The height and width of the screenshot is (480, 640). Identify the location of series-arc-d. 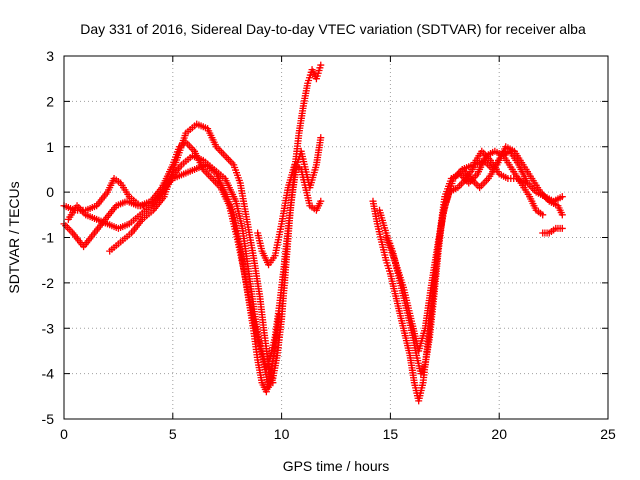
(191, 253).